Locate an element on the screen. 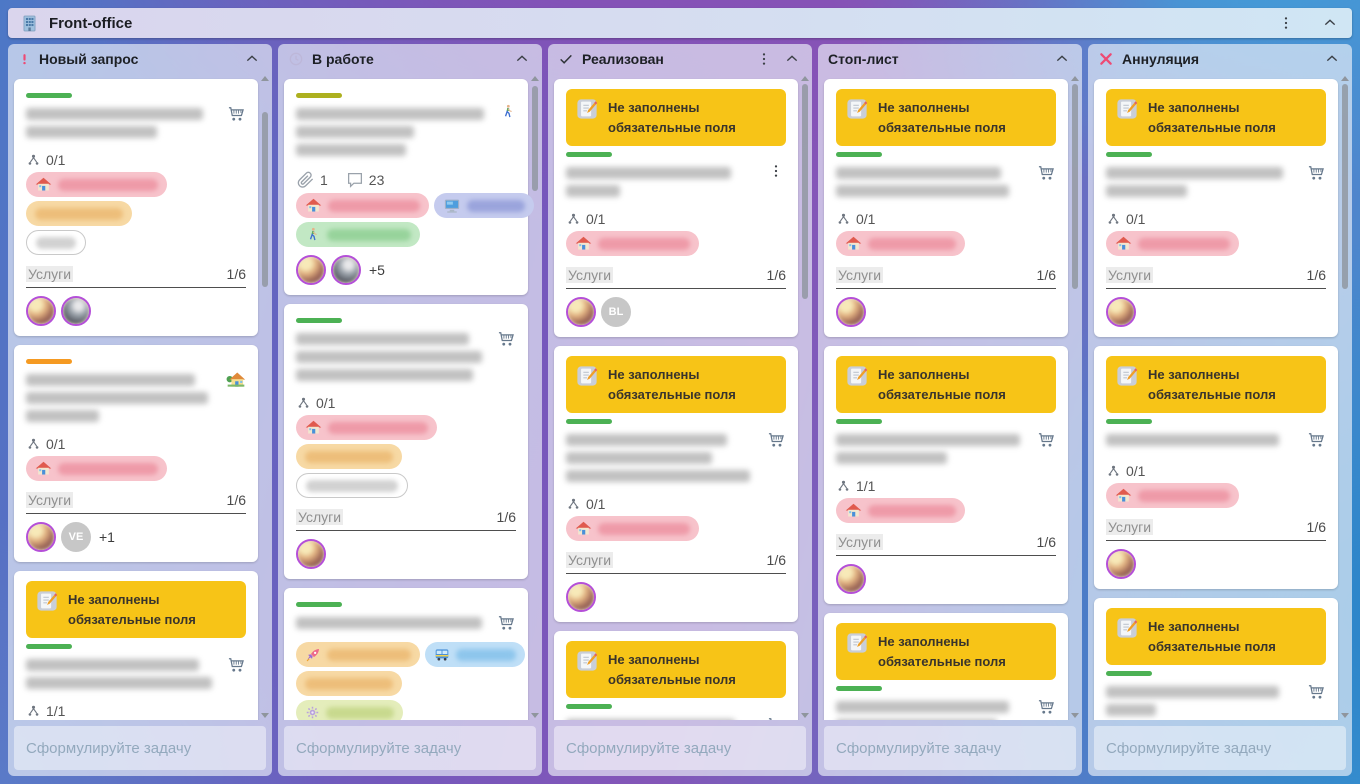  task-card: 0/1 Услуги 1/6 VE +1 is located at coordinates (136, 453).